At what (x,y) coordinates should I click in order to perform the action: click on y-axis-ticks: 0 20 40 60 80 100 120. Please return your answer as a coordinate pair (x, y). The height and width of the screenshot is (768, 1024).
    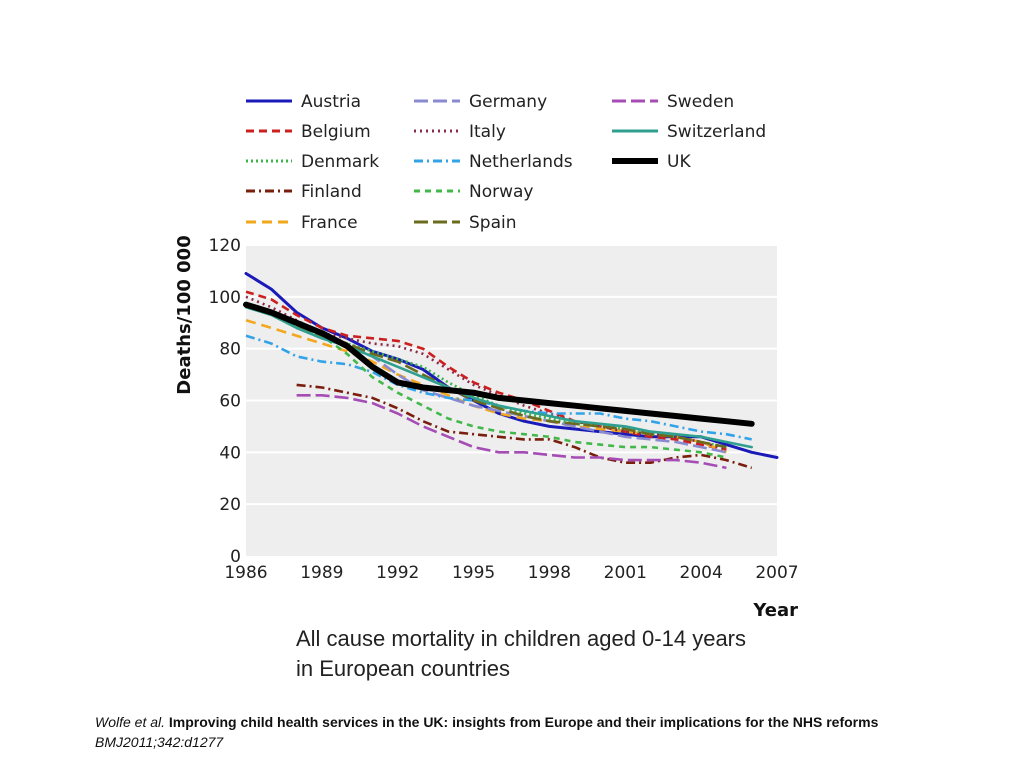
    Looking at the image, I should click on (225, 401).